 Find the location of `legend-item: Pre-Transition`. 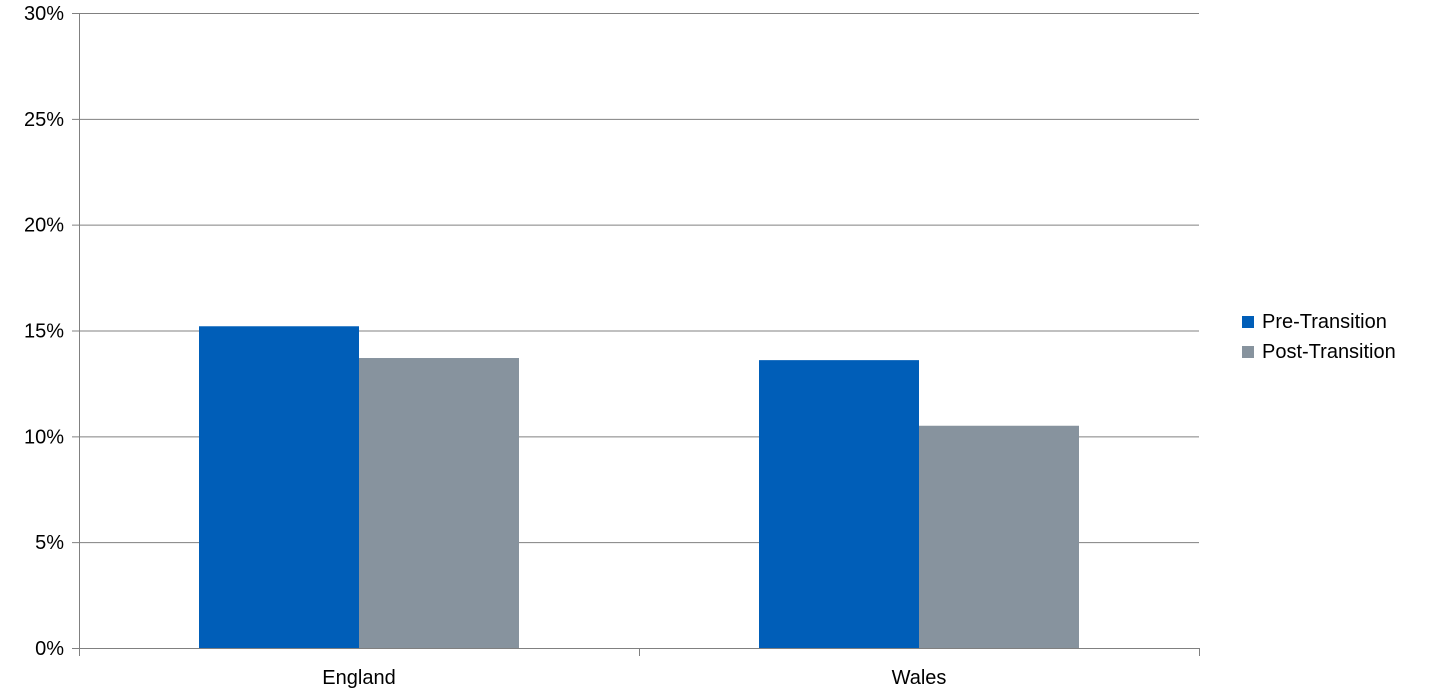

legend-item: Pre-Transition is located at coordinates (1314, 322).